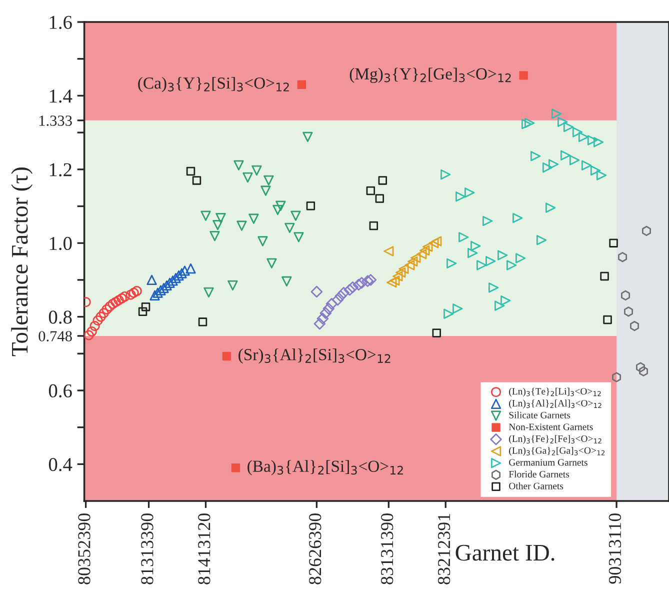 This screenshot has height=595, width=669. Describe the element at coordinates (550, 427) in the screenshot. I see `legend-label: Non-Existent Garnets` at that location.